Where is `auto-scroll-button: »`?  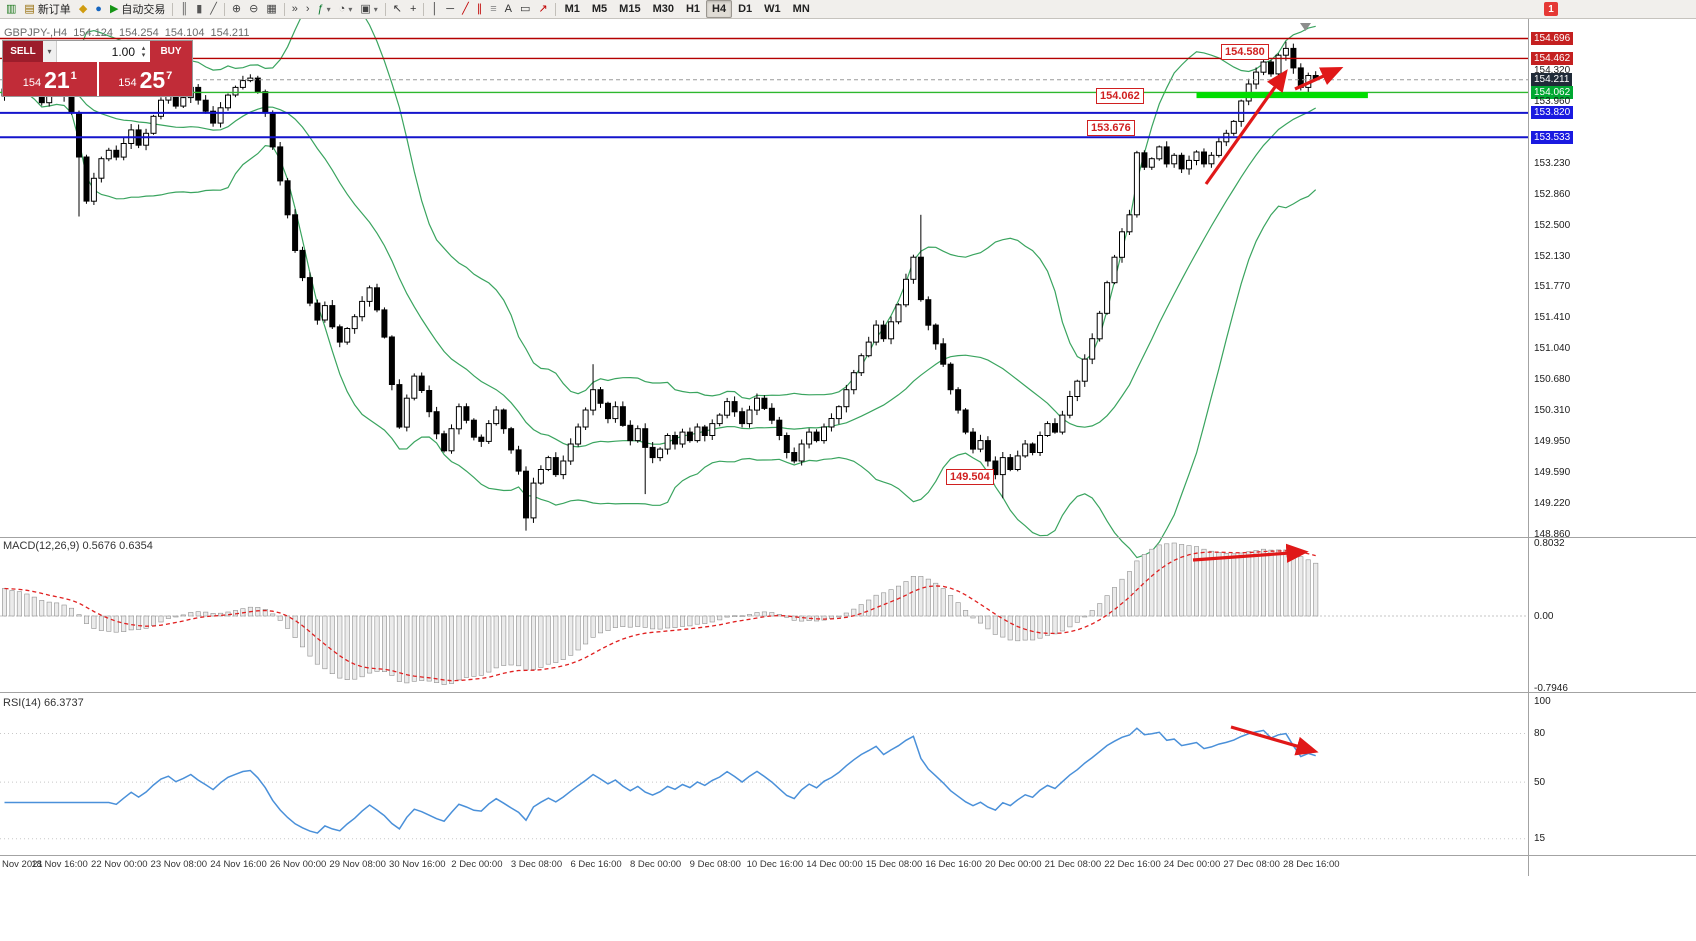
auto-scroll-button: » is located at coordinates (295, 9).